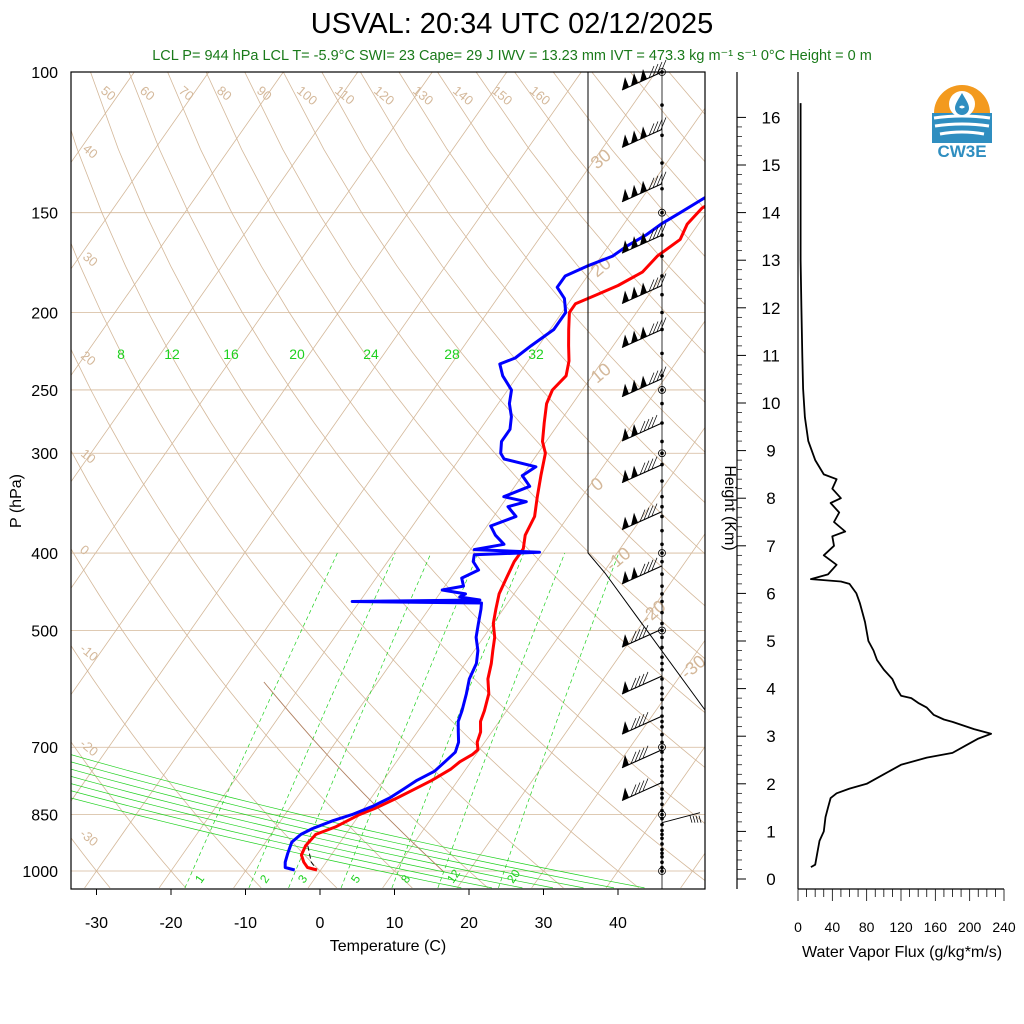  What do you see at coordinates (597, 484) in the screenshot?
I see `adiabat-label: 0` at bounding box center [597, 484].